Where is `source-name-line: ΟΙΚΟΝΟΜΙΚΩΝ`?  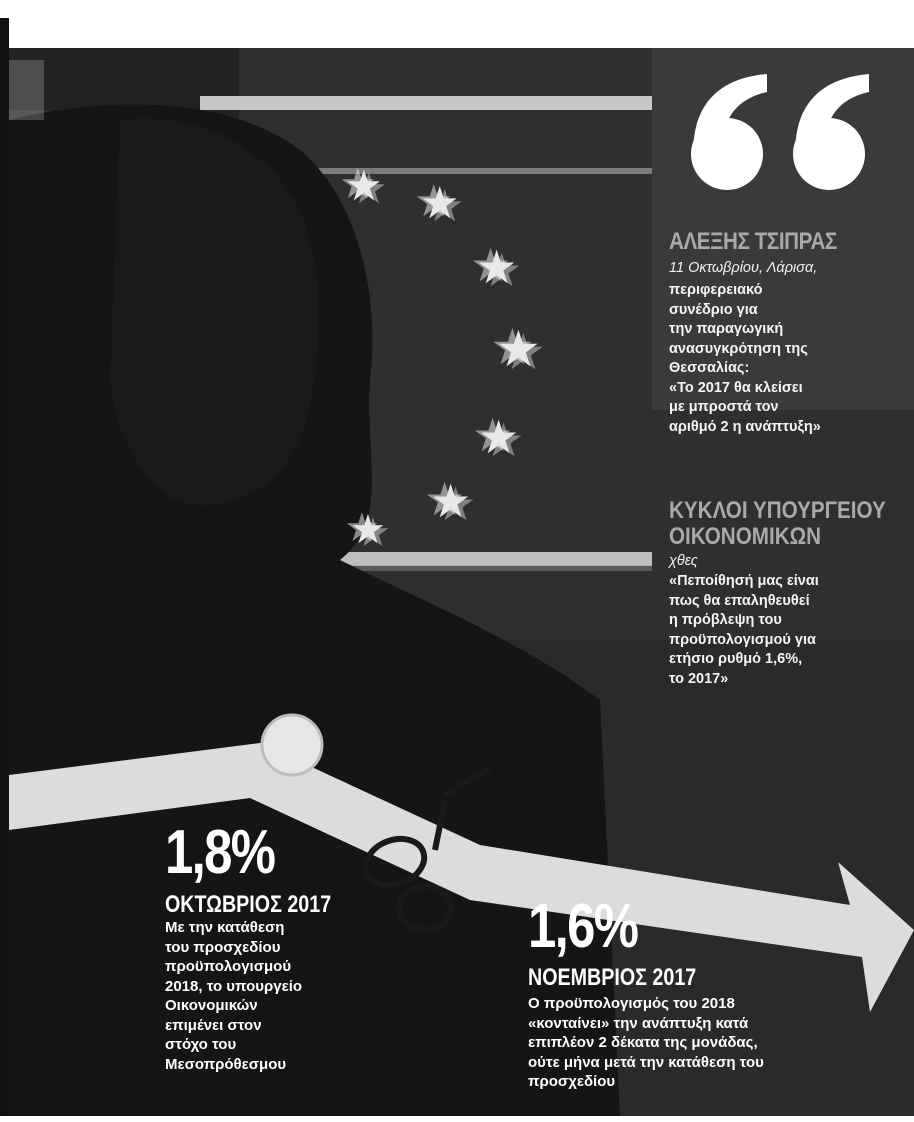 source-name-line: ΟΙΚΟΝΟΜΙΚΩΝ is located at coordinates (745, 536).